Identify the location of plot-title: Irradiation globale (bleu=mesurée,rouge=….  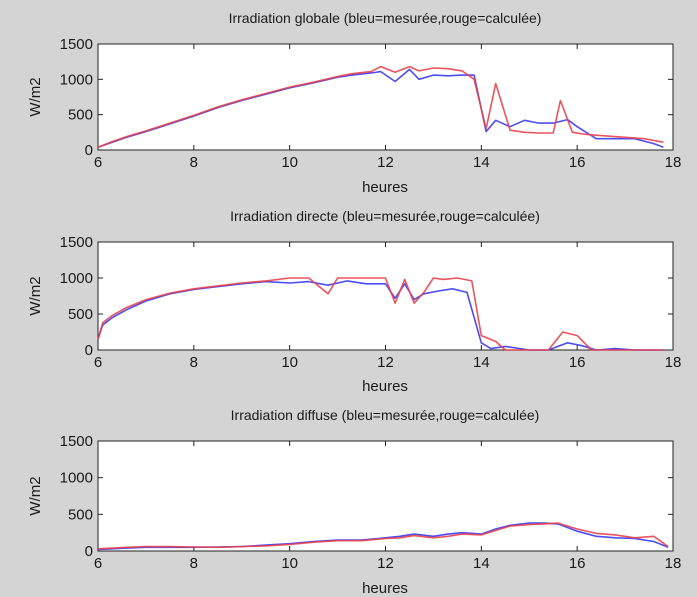
(385, 18).